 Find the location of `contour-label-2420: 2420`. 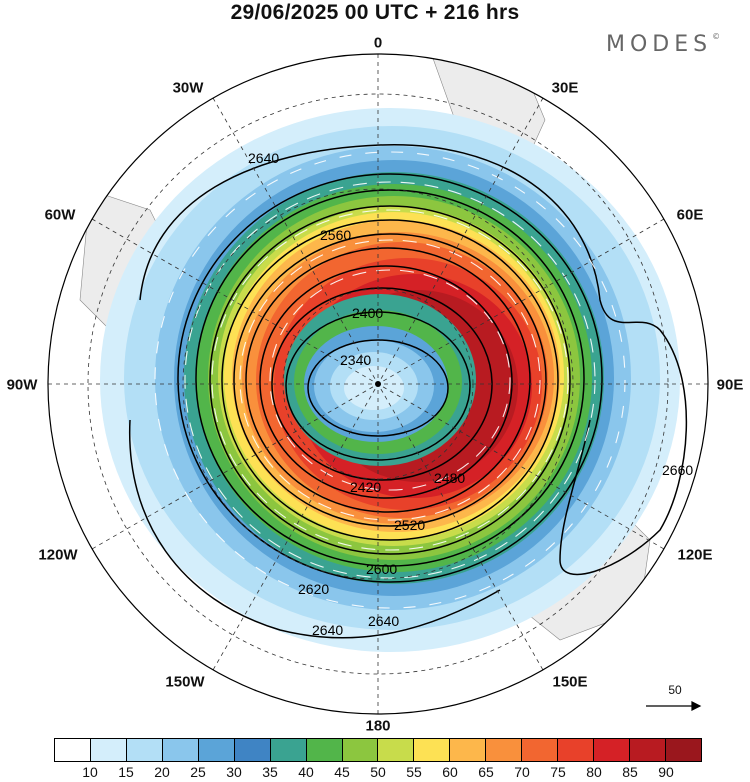

contour-label-2420: 2420 is located at coordinates (365, 487).